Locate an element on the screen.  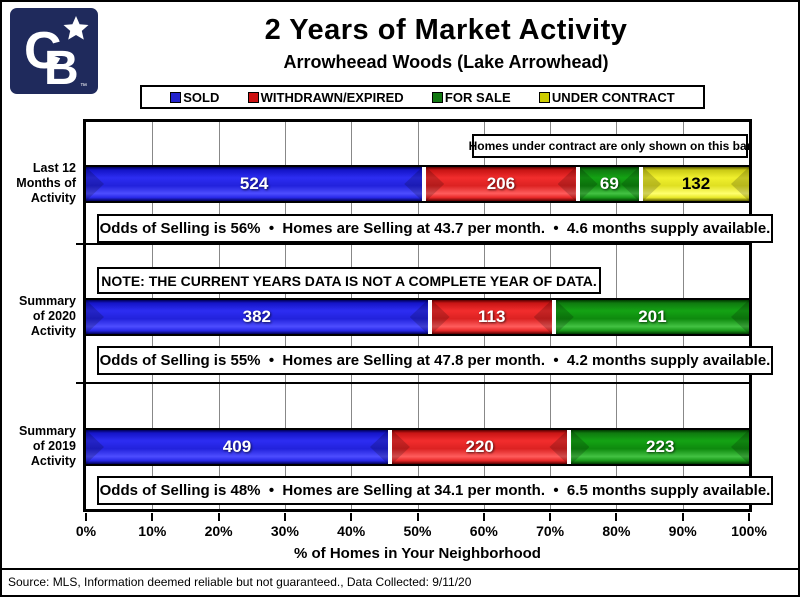
category-label-2019: Summary of 2019 Activity is located at coordinates (40, 446).